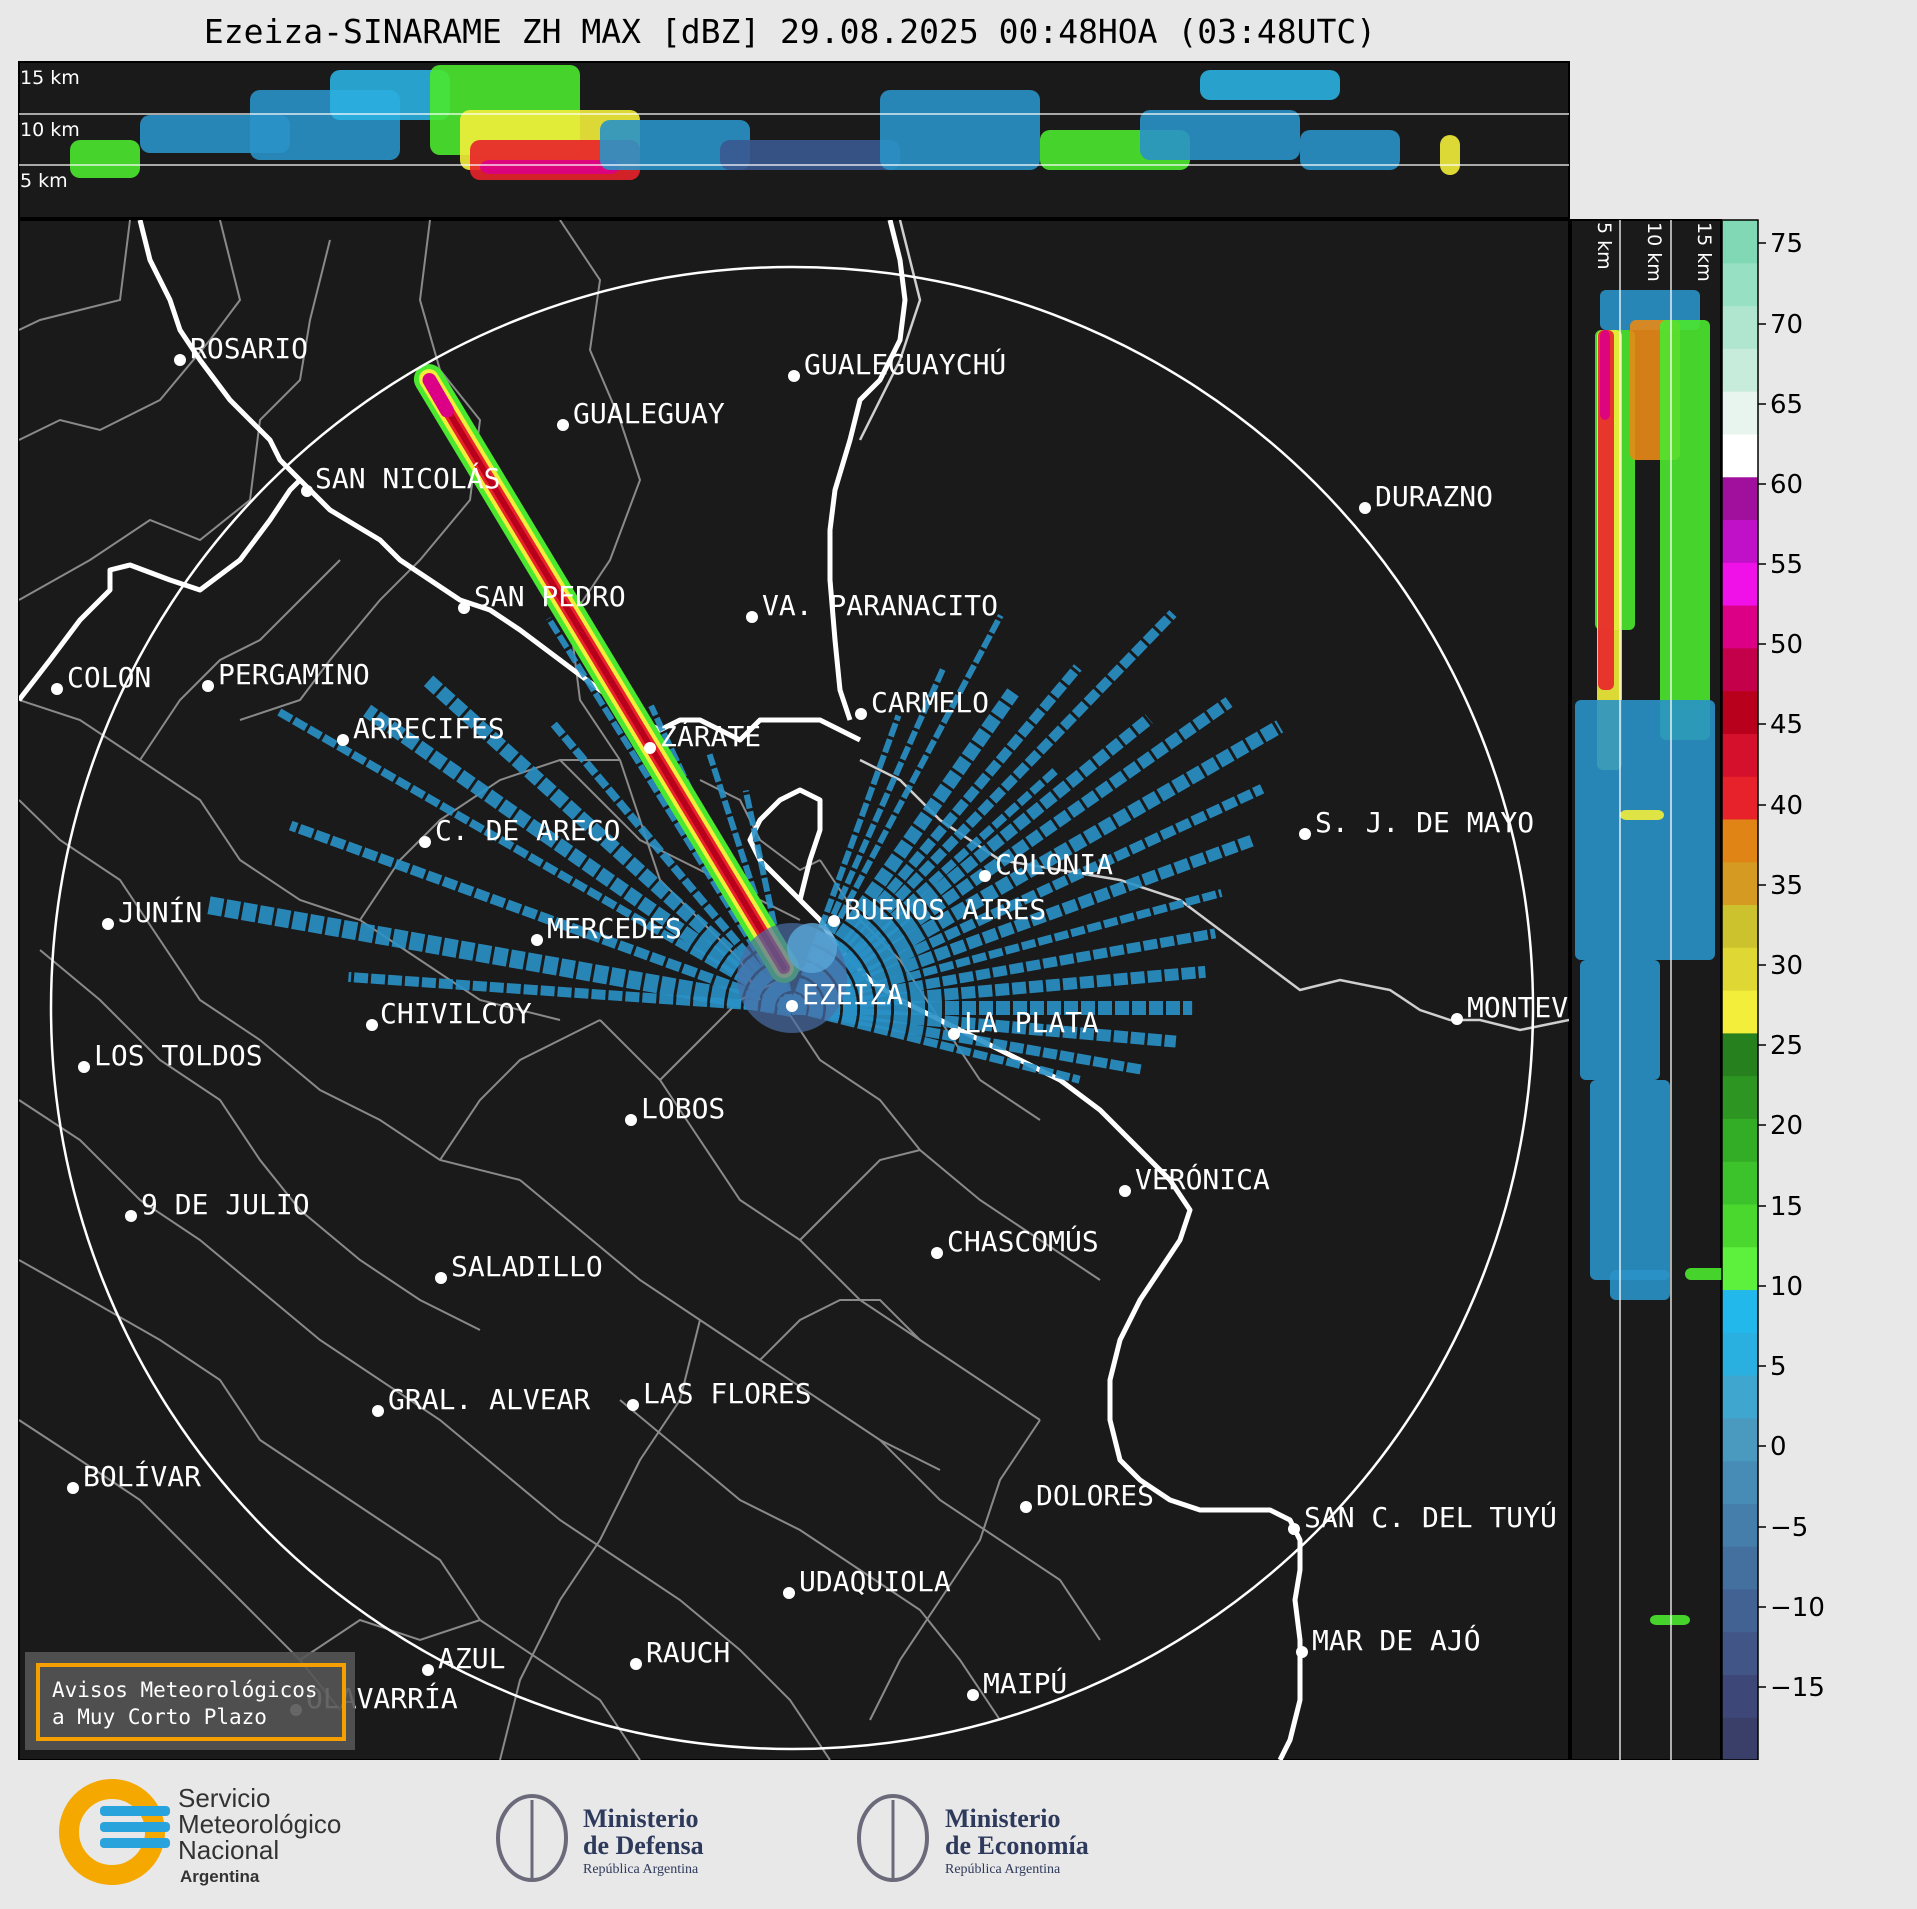 This screenshot has width=1917, height=1909. What do you see at coordinates (688, 1652) in the screenshot?
I see `city-label: RAUCH` at bounding box center [688, 1652].